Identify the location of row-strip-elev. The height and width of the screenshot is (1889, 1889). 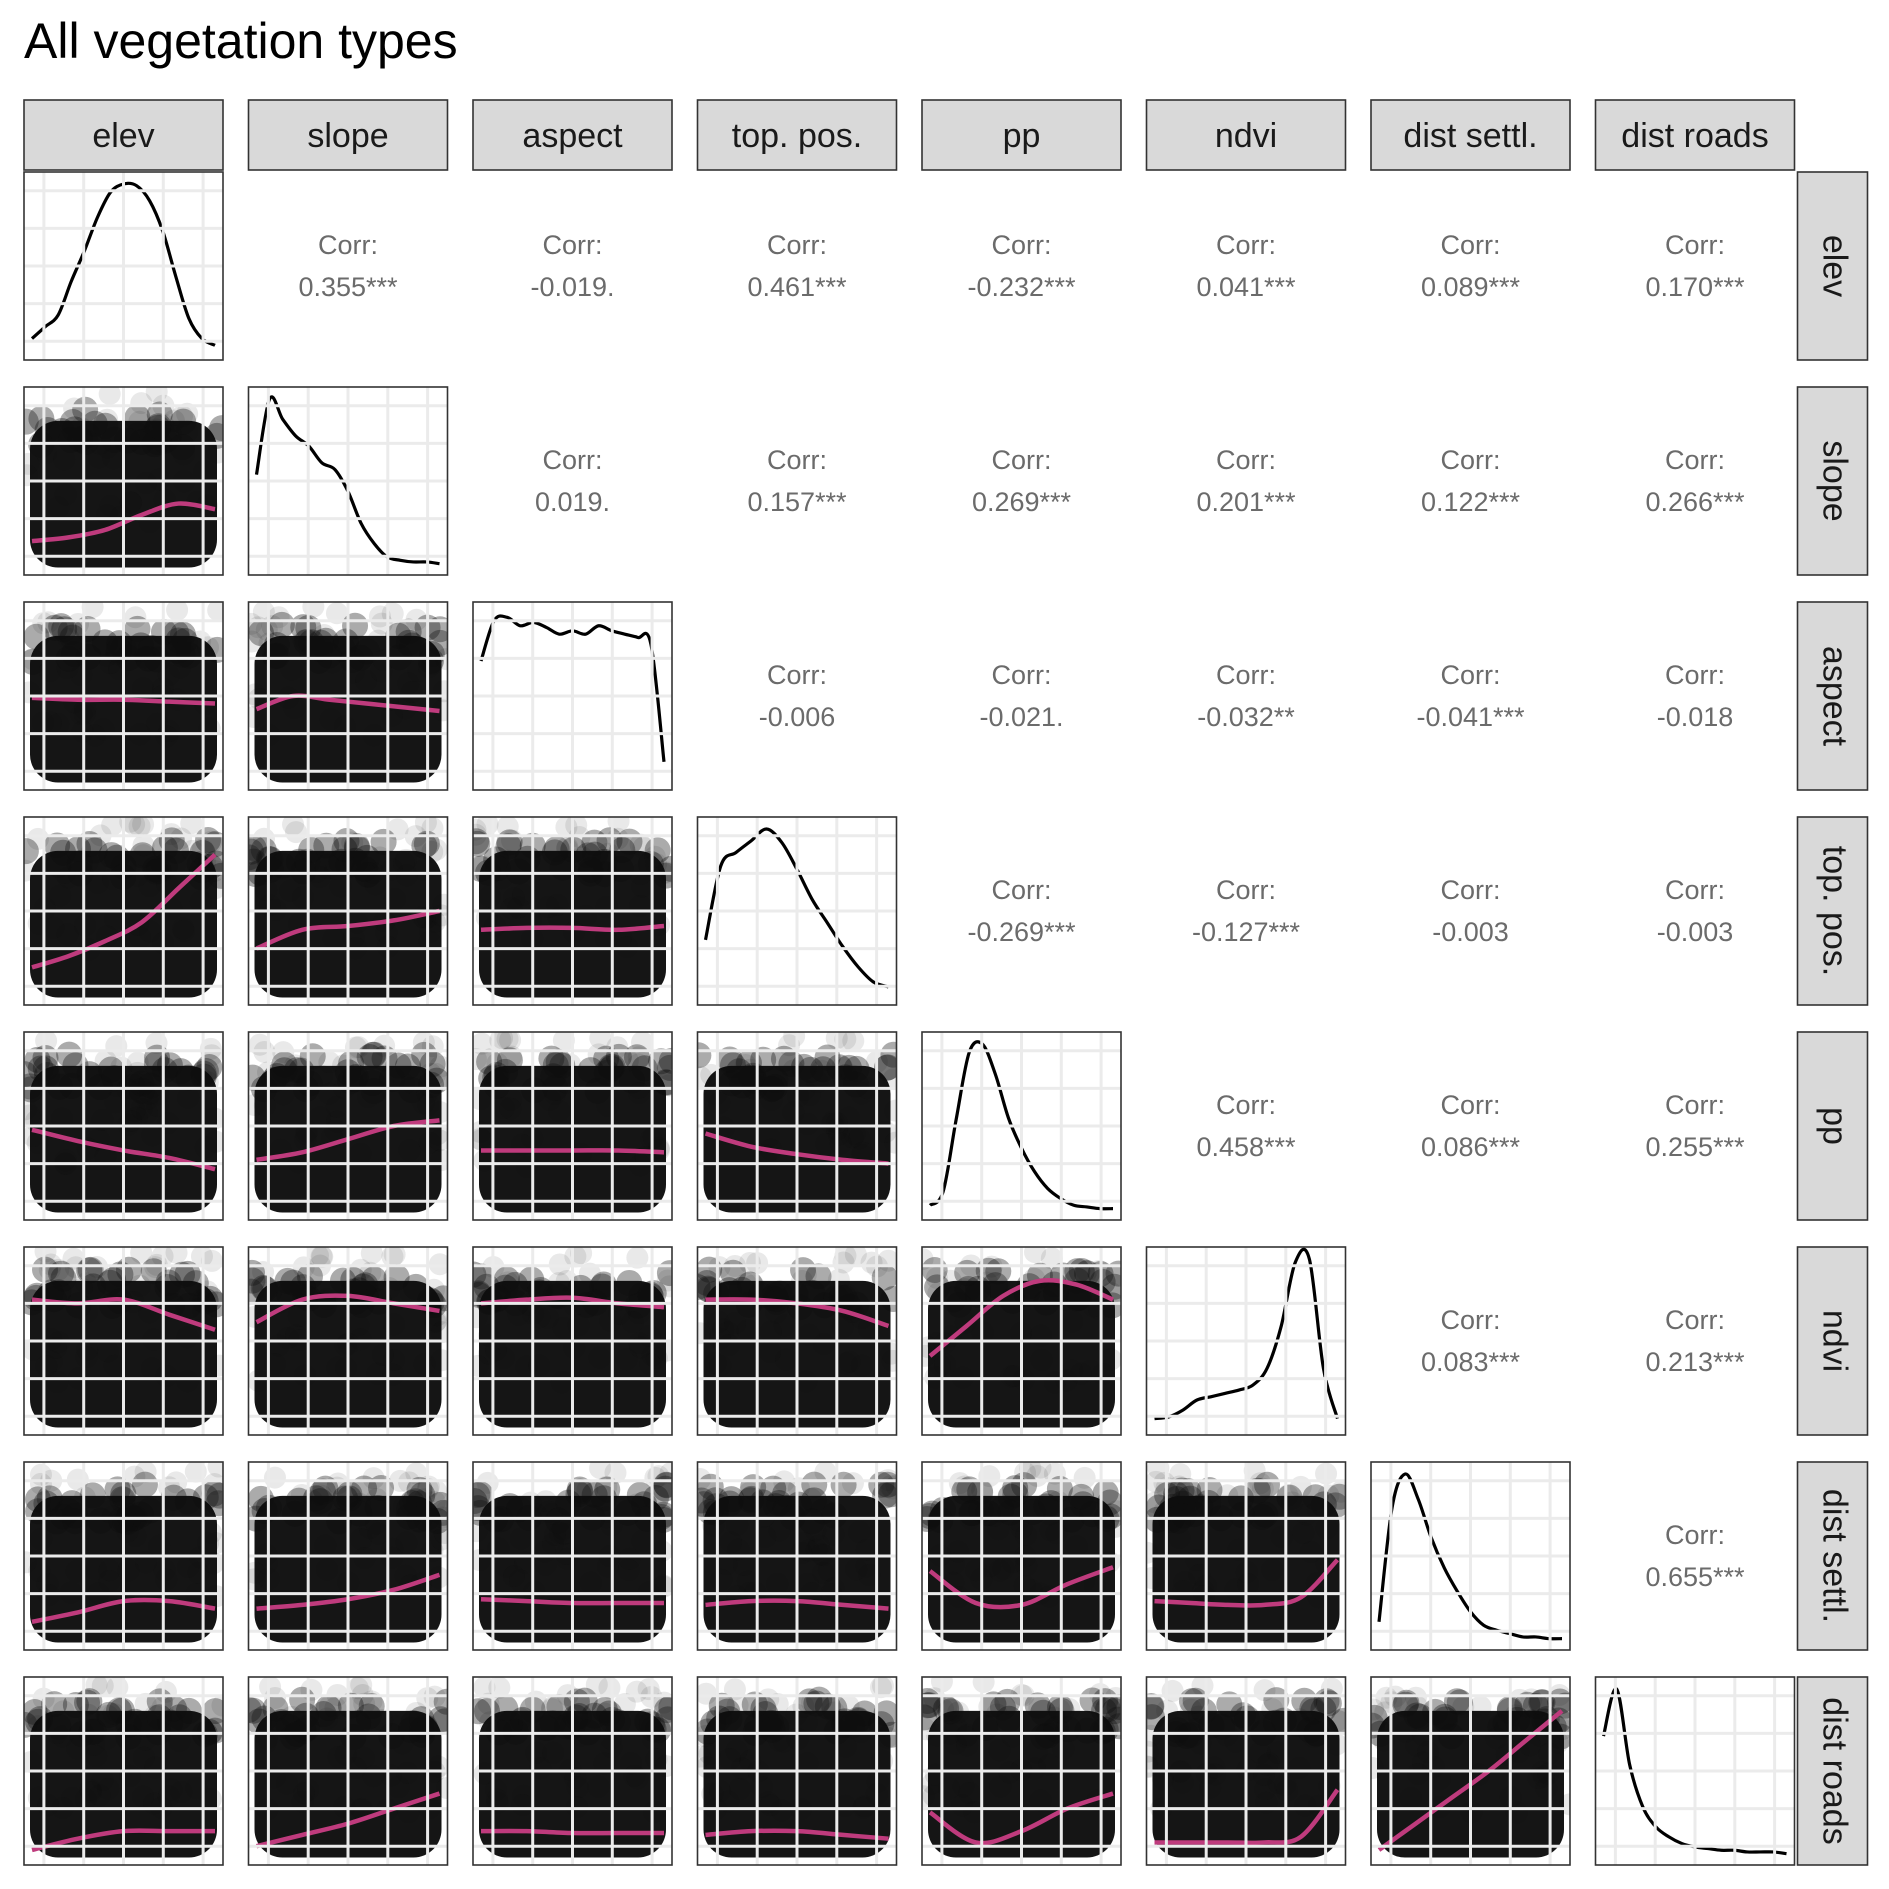
(1832, 266).